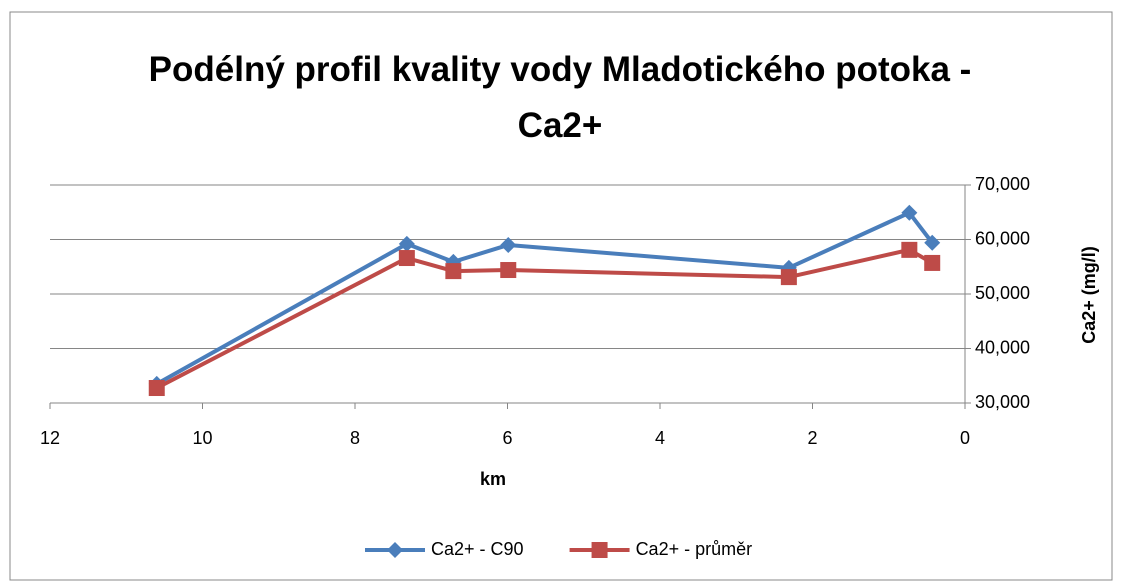 This screenshot has height=581, width=1122. What do you see at coordinates (493, 479) in the screenshot?
I see `x-axis-label: km` at bounding box center [493, 479].